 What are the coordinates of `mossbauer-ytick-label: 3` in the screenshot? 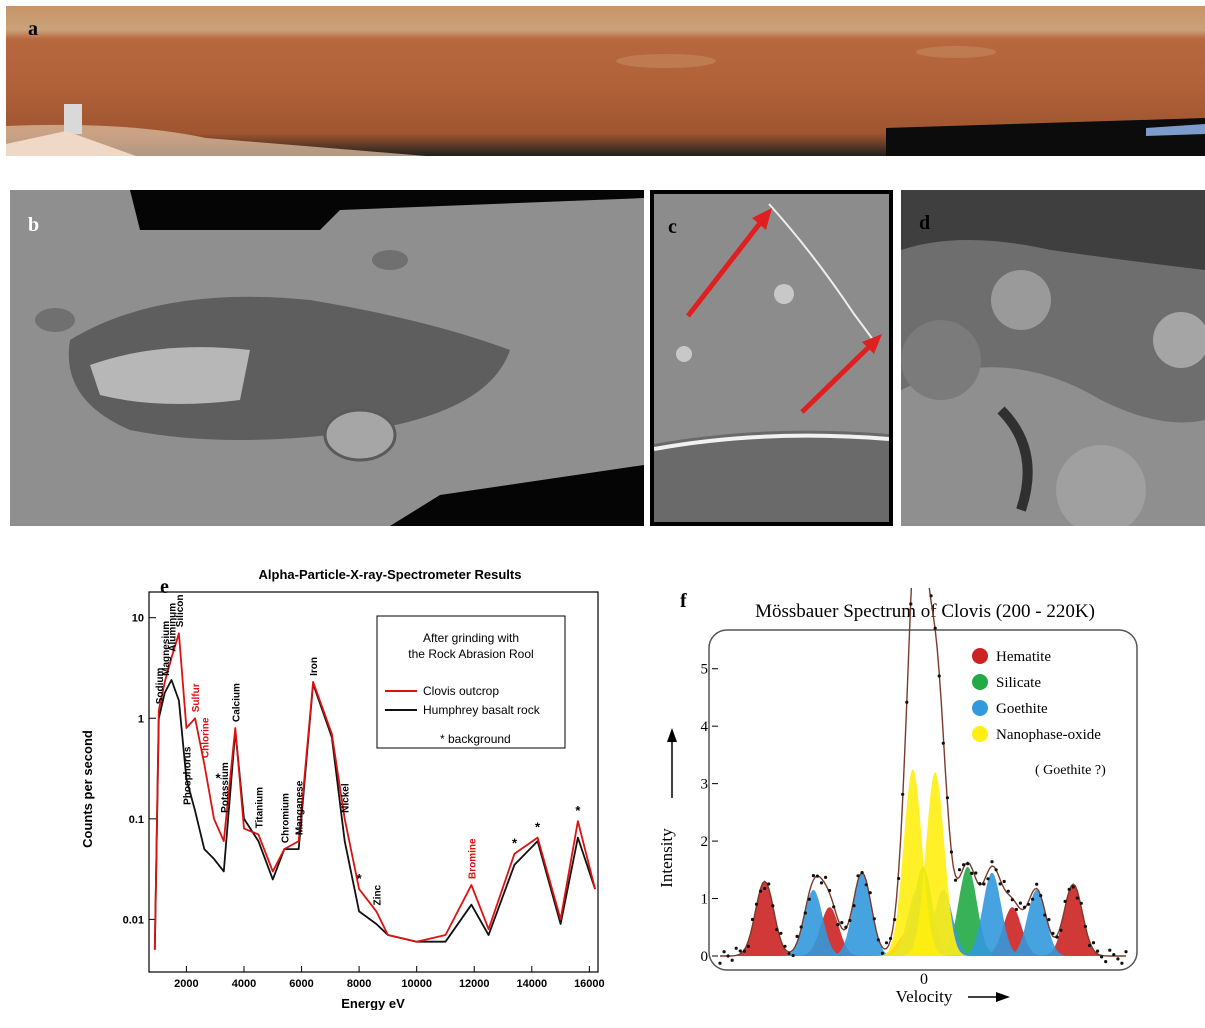 It's located at (705, 785).